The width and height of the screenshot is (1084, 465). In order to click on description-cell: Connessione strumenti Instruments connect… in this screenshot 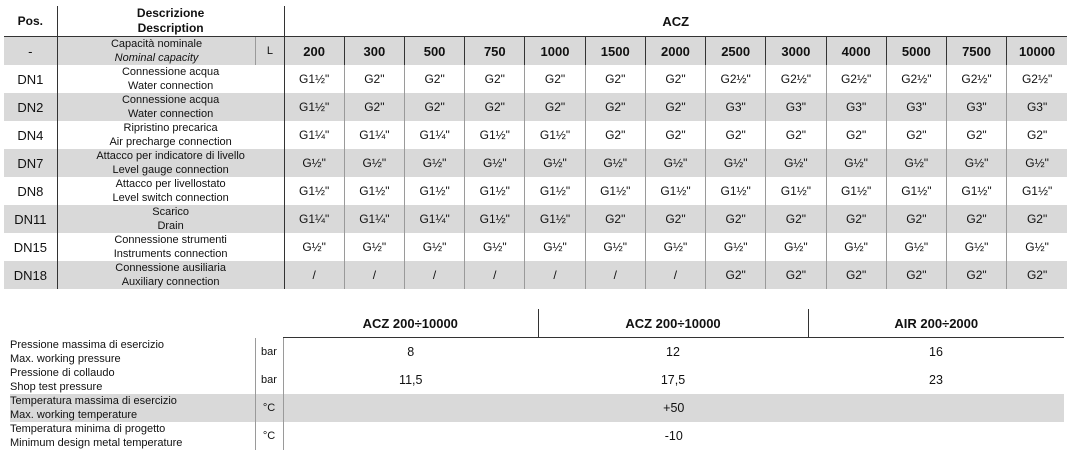, I will do `click(170, 247)`.